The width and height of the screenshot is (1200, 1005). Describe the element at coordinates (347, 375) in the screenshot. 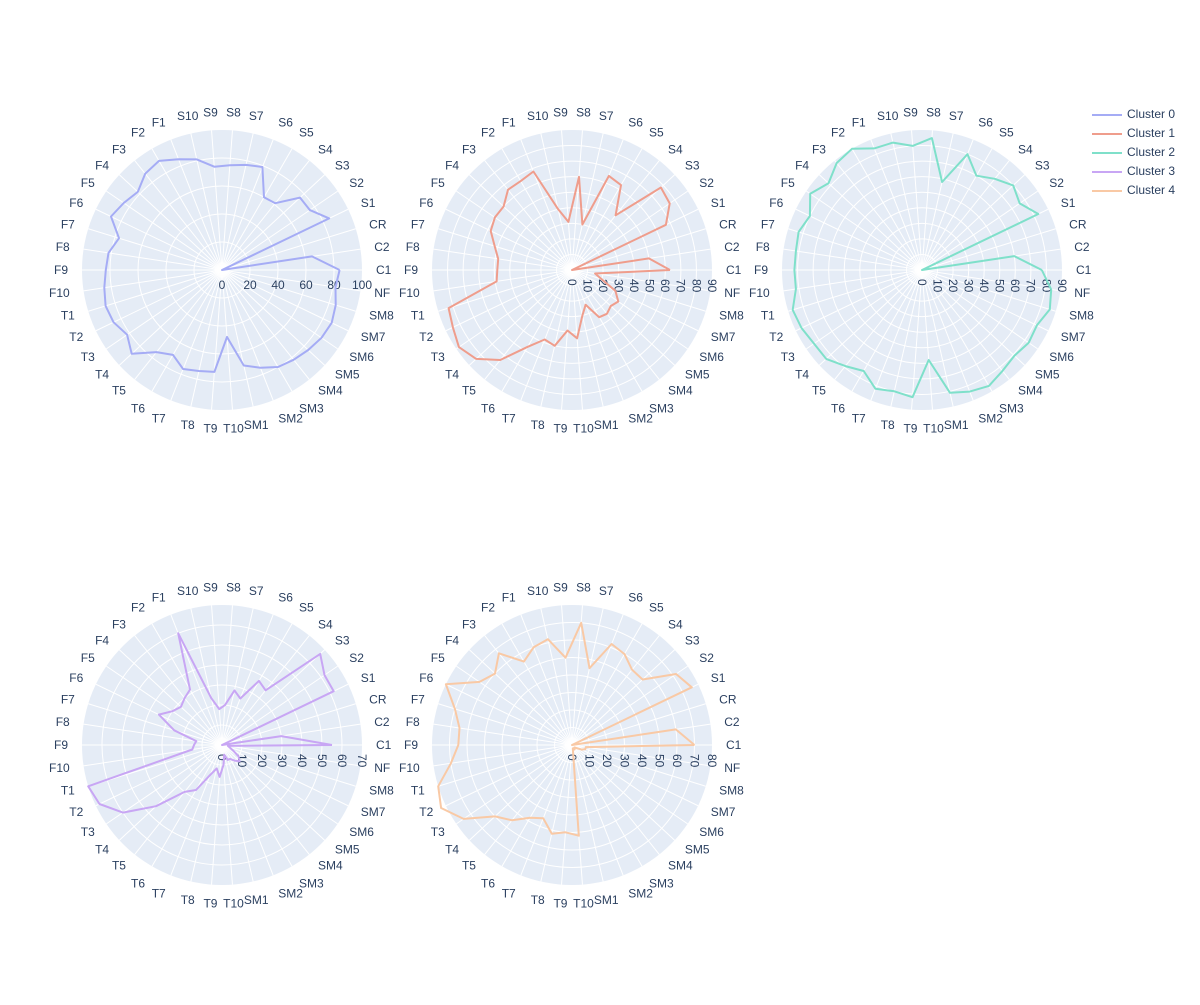

I see `category-label-sm5: SM5` at that location.